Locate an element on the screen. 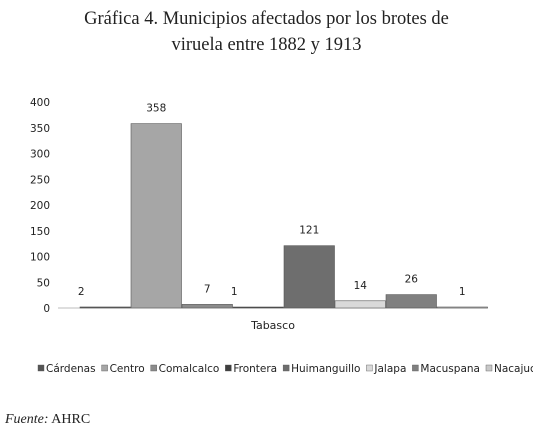 This screenshot has width=533, height=437. legend-label: Frontera is located at coordinates (255, 369).